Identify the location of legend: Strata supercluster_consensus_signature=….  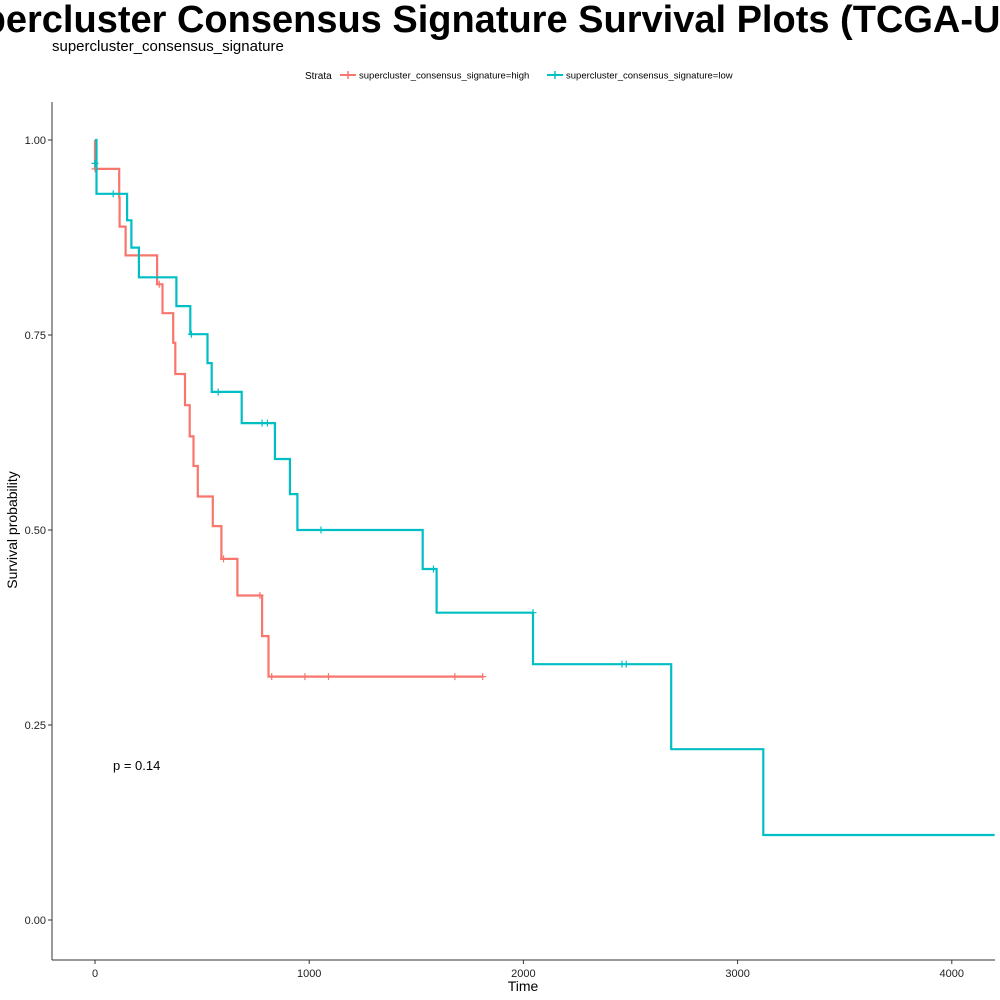
(519, 77).